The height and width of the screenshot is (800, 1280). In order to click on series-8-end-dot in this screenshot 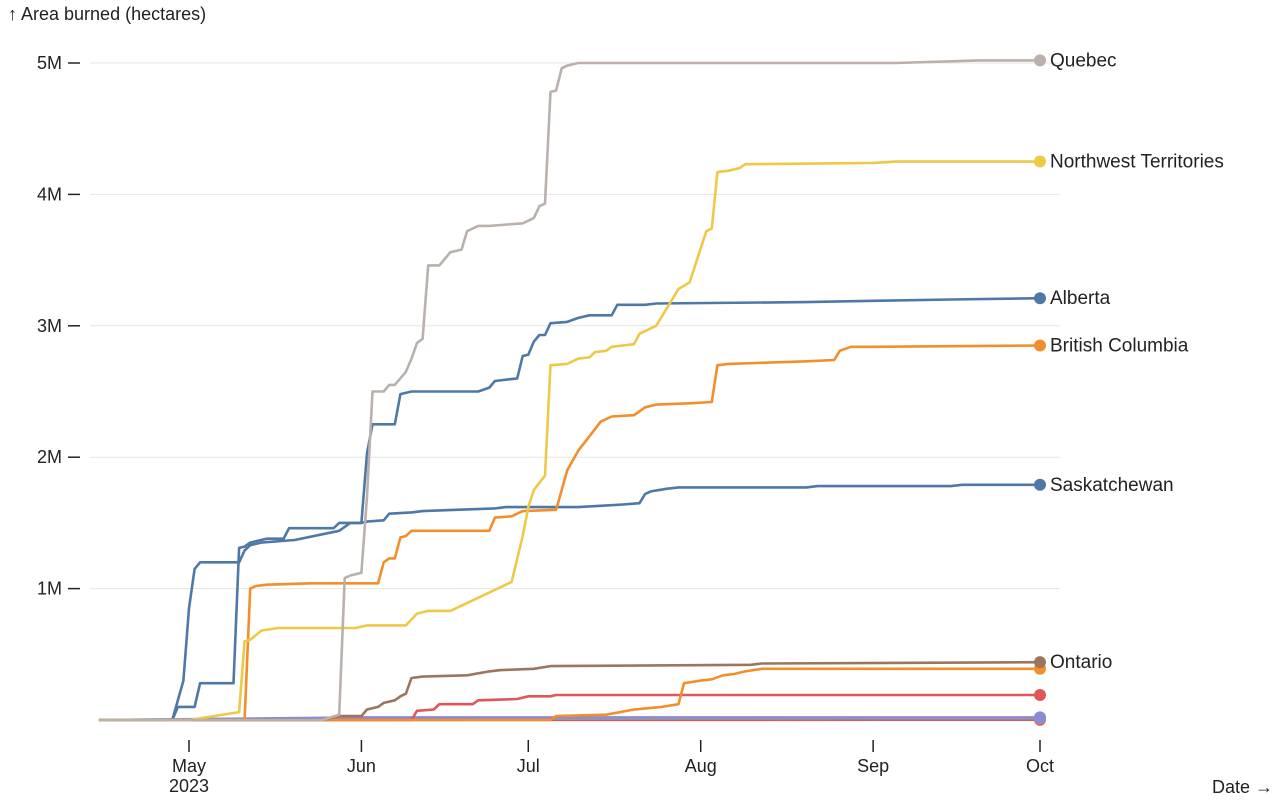, I will do `click(1040, 695)`.